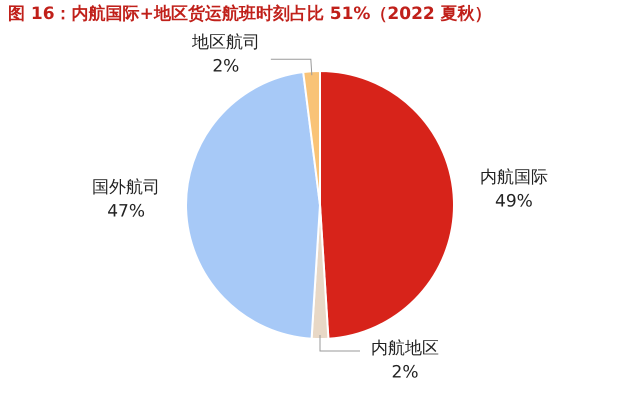 This screenshot has height=411, width=640. I want to click on data-label: 49%, so click(514, 201).